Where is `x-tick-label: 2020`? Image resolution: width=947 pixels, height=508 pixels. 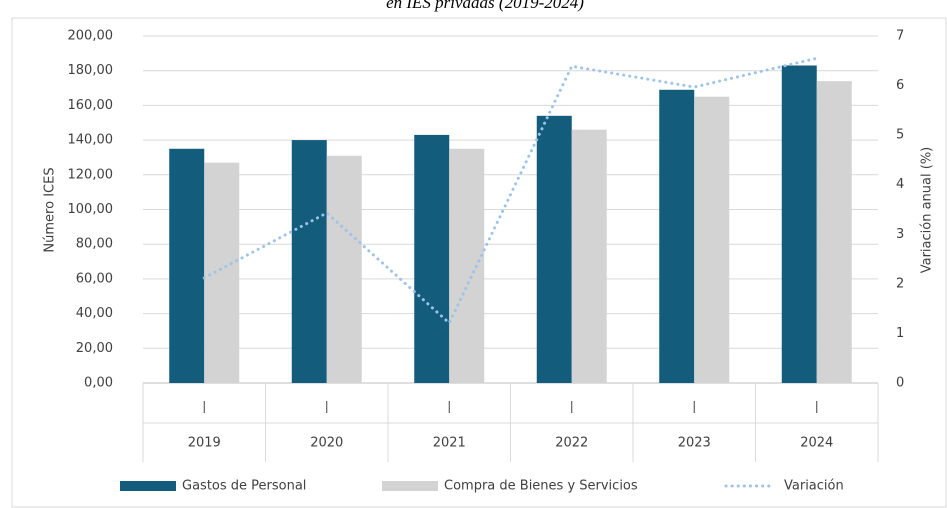
x-tick-label: 2020 is located at coordinates (326, 443).